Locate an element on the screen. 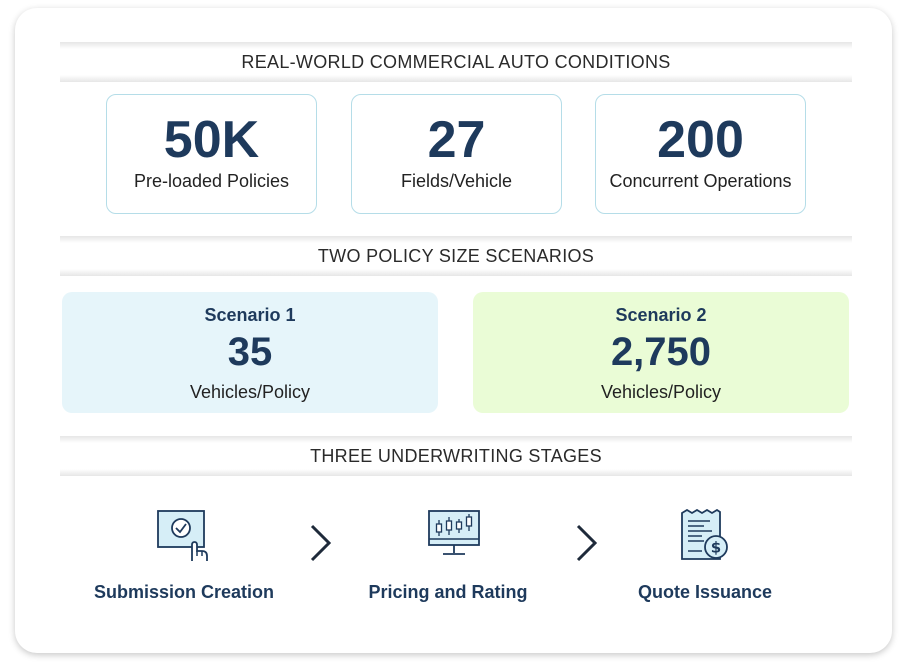 The width and height of the screenshot is (915, 671). scenario-card-1: Scenario 1 35 Vehicles/Policy is located at coordinates (250, 352).